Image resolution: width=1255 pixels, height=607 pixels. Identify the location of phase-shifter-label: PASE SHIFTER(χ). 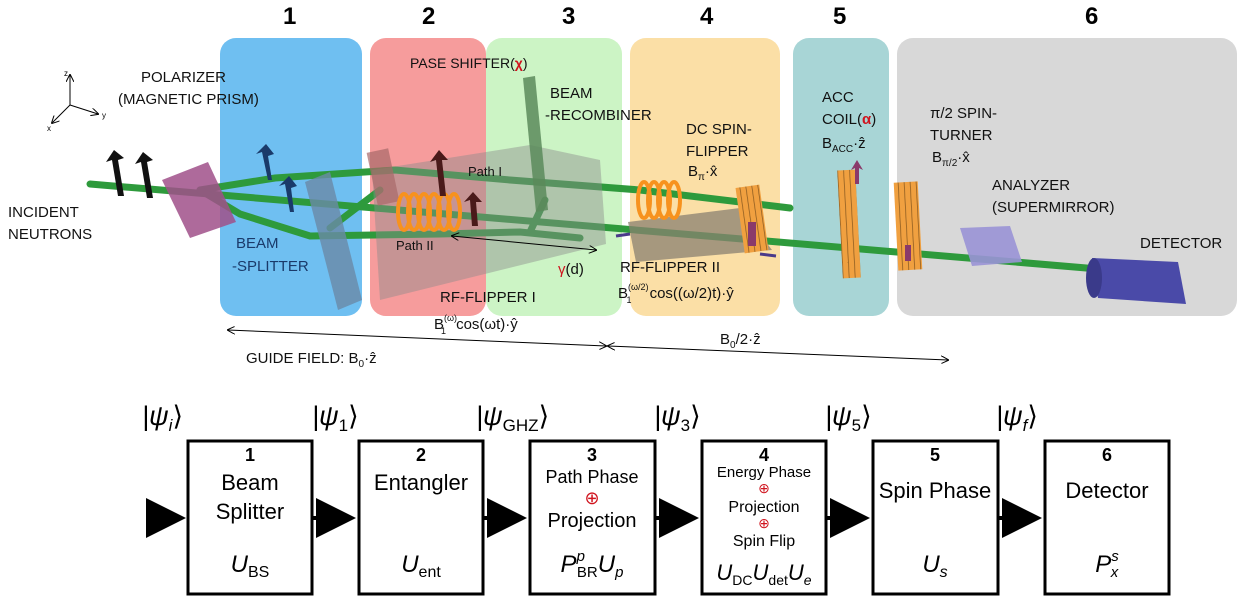
(469, 63).